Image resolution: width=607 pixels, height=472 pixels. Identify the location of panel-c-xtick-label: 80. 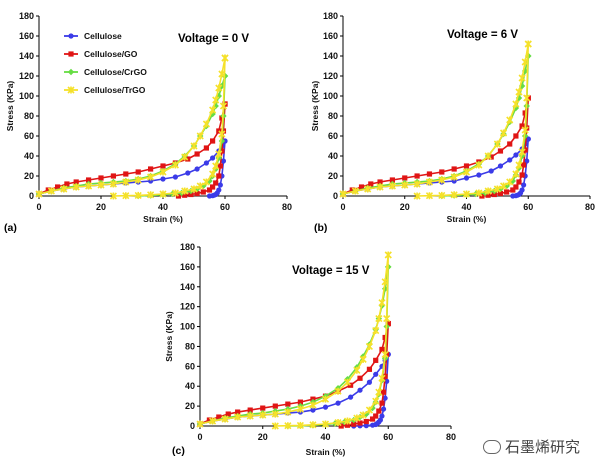
(451, 437).